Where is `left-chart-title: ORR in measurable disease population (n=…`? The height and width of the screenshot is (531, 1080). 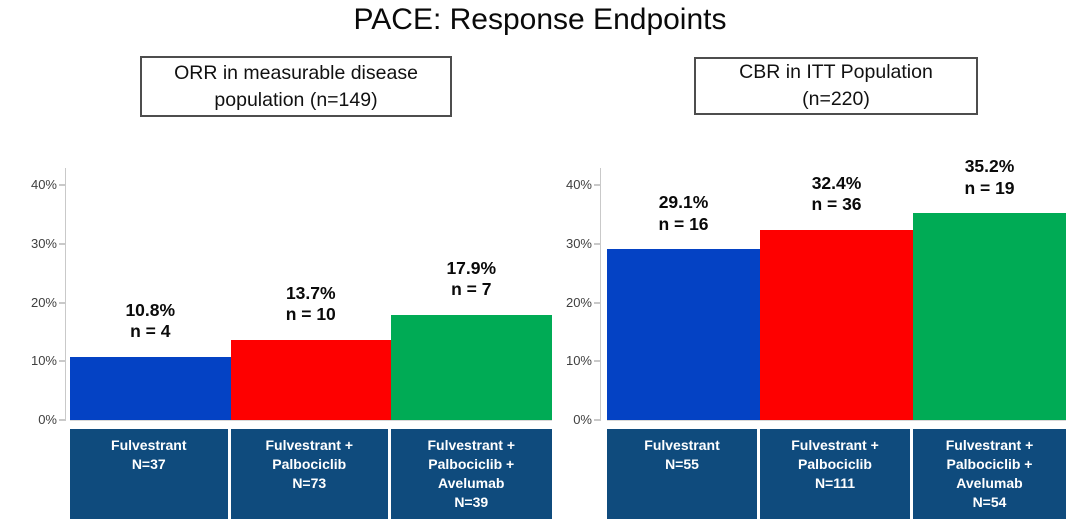
left-chart-title: ORR in measurable disease population (n=… is located at coordinates (296, 86).